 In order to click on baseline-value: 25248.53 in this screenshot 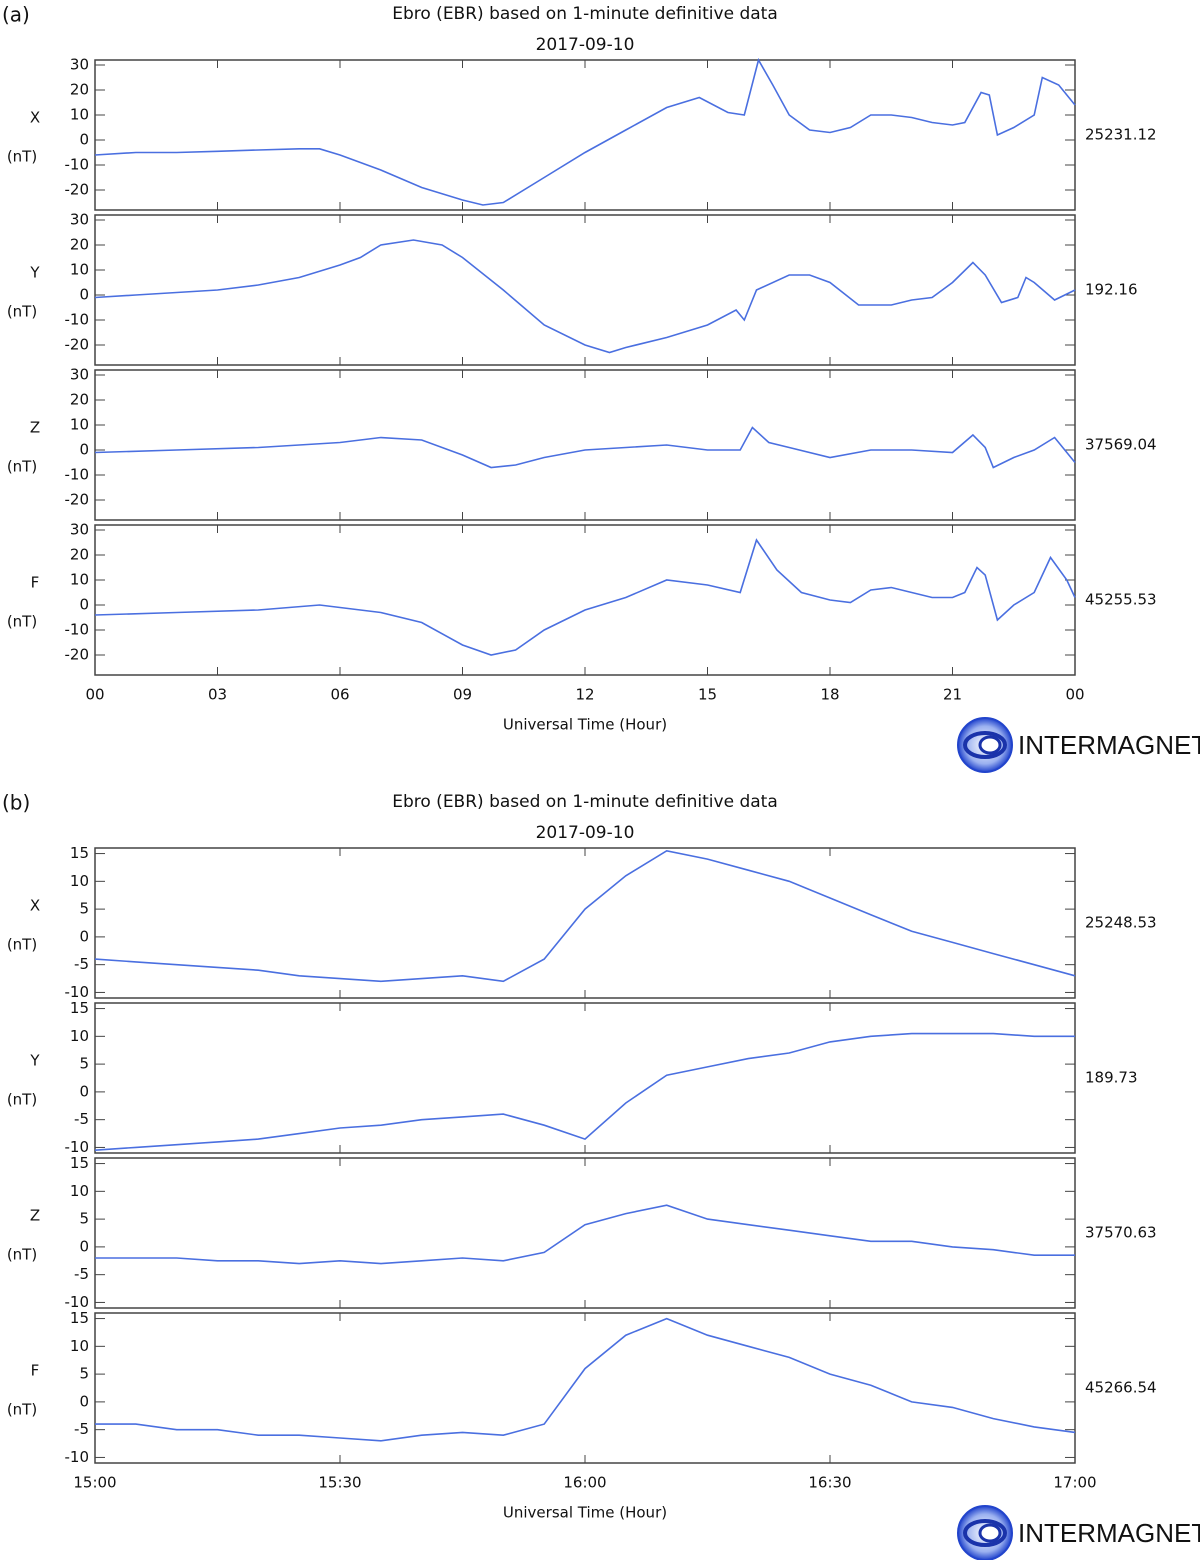, I will do `click(1121, 923)`.